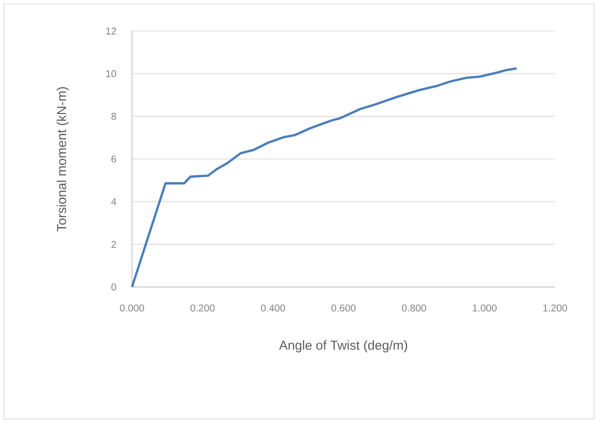 Image resolution: width=596 pixels, height=423 pixels. What do you see at coordinates (343, 346) in the screenshot?
I see `x-axis-title: Angle of Twist (deg/m)` at bounding box center [343, 346].